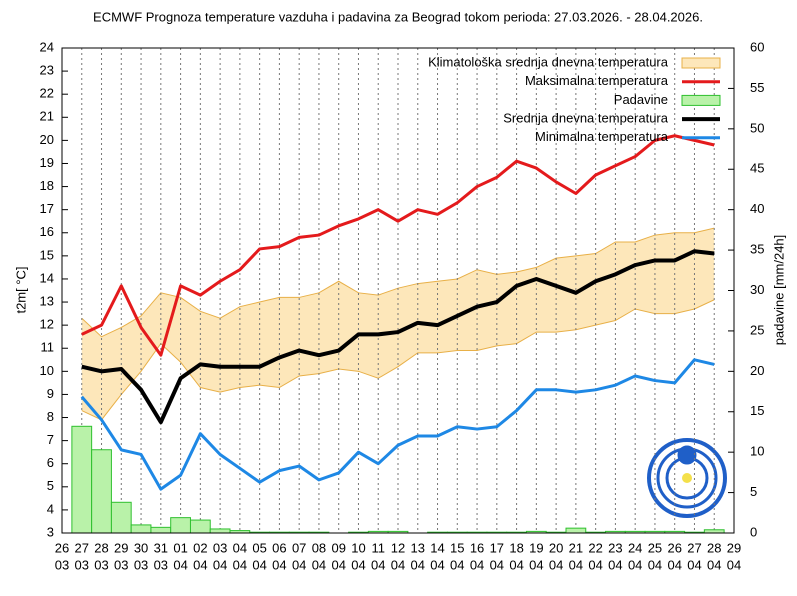  Describe the element at coordinates (556, 547) in the screenshot. I see `x-tick-label: 20` at that location.